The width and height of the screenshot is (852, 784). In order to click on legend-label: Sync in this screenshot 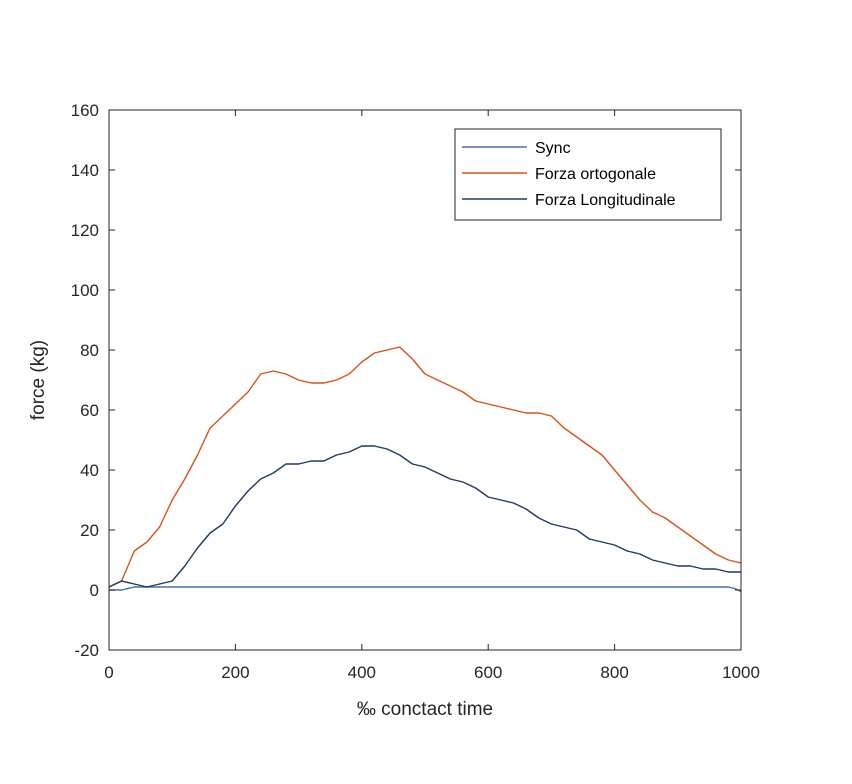, I will do `click(553, 148)`.